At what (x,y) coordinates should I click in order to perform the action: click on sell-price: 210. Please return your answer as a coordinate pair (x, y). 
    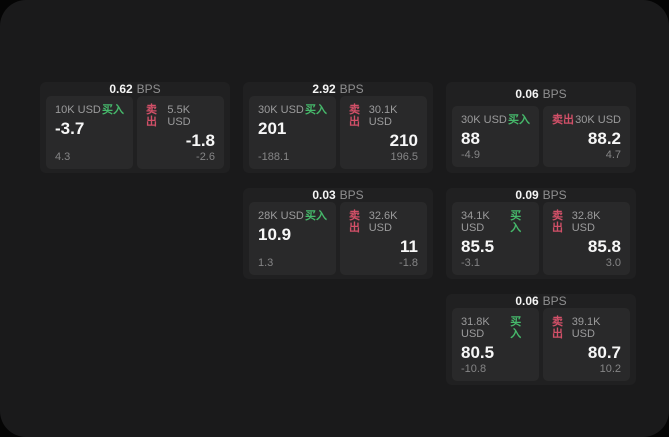
    Looking at the image, I should click on (403, 140).